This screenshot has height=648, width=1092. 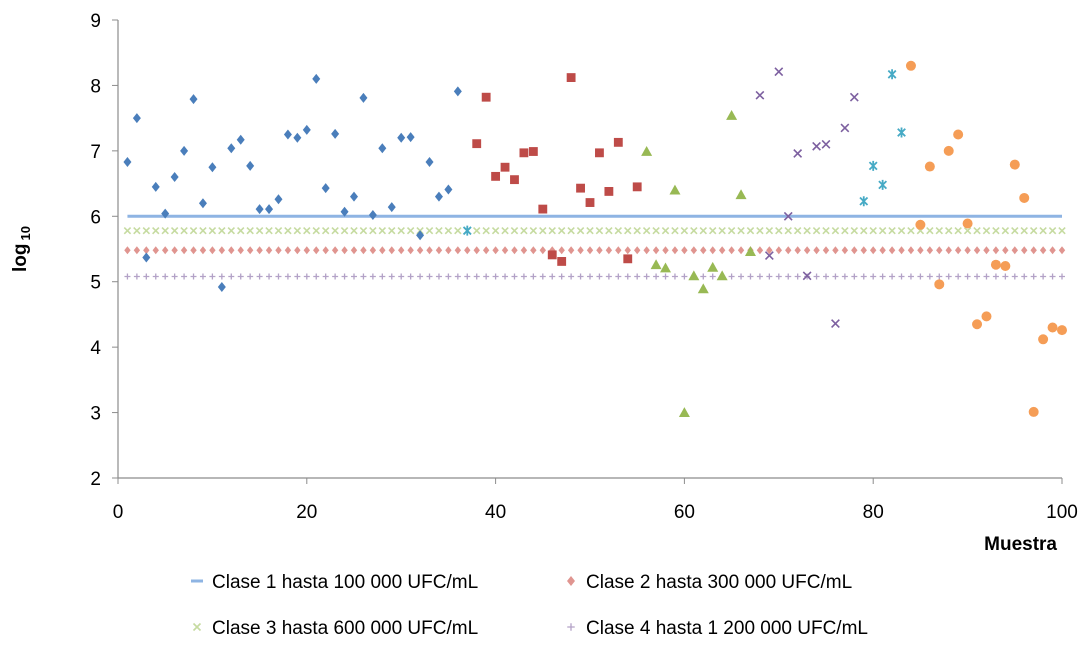 I want to click on y-tick-label: 4, so click(x=95, y=348).